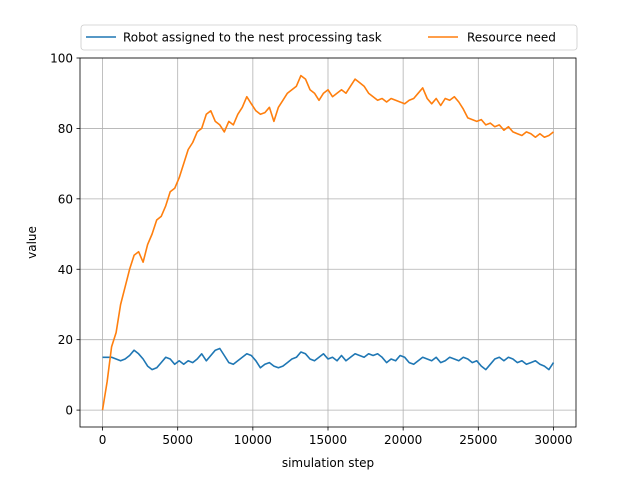  What do you see at coordinates (553, 440) in the screenshot?
I see `x-tick-label: 30000` at bounding box center [553, 440].